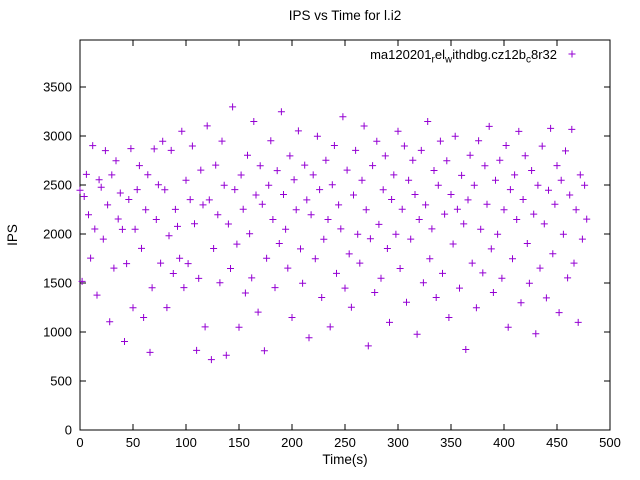  Describe the element at coordinates (504, 442) in the screenshot. I see `x-tick-label: 400` at that location.